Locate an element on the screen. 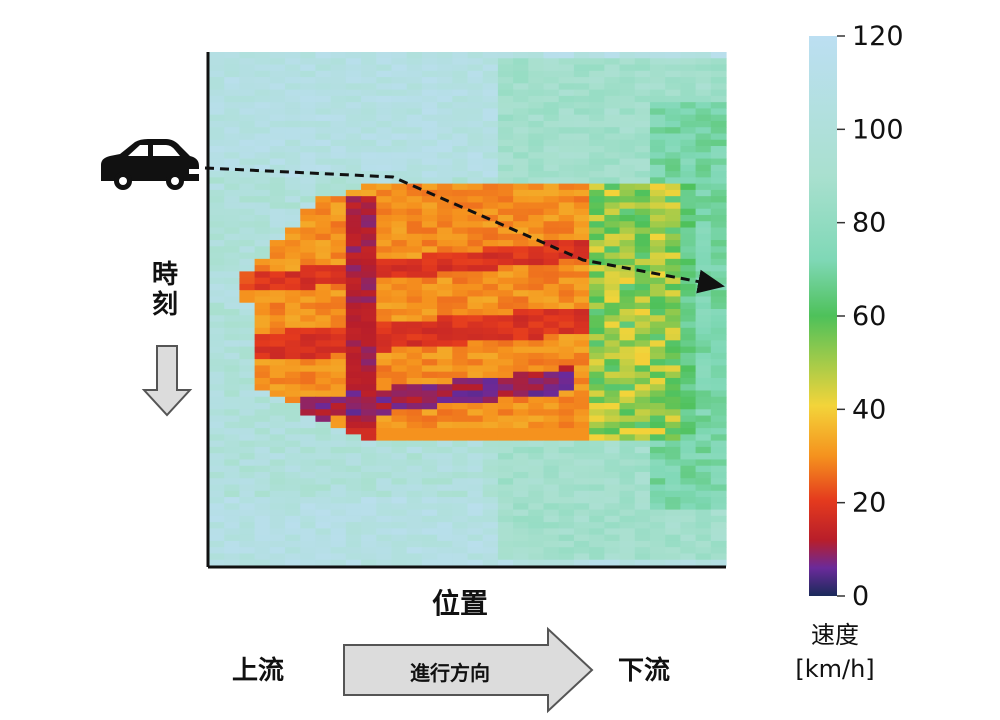  colorbar-tick-label: 120 is located at coordinates (878, 36).